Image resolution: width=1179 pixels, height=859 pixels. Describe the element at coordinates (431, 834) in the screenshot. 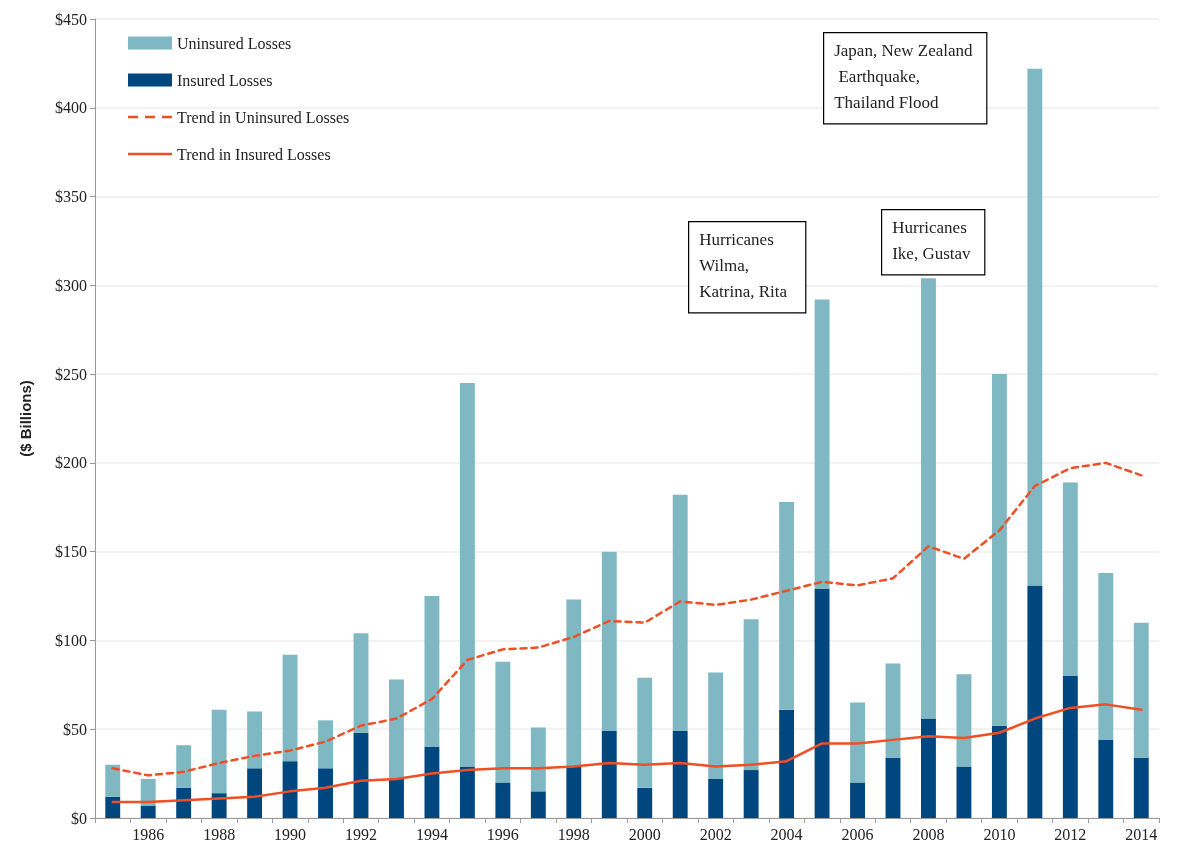

I see `x-tick-label: 1994` at that location.